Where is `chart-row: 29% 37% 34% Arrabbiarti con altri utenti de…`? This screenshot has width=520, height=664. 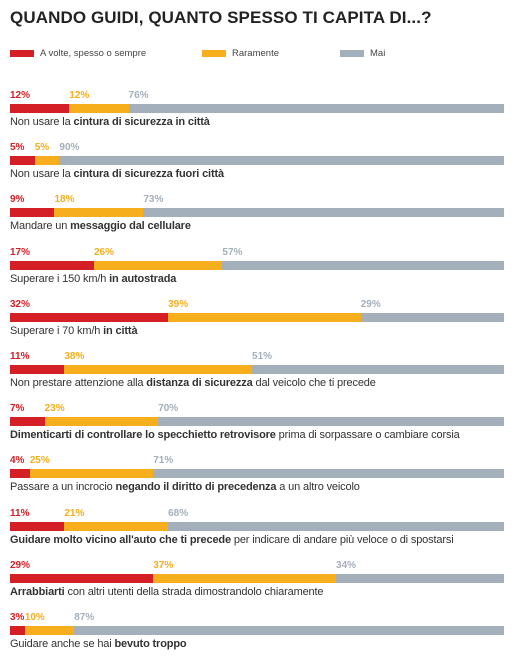
chart-row: 29% 37% 34% Arrabbiarti con altri utenti de… is located at coordinates (257, 586).